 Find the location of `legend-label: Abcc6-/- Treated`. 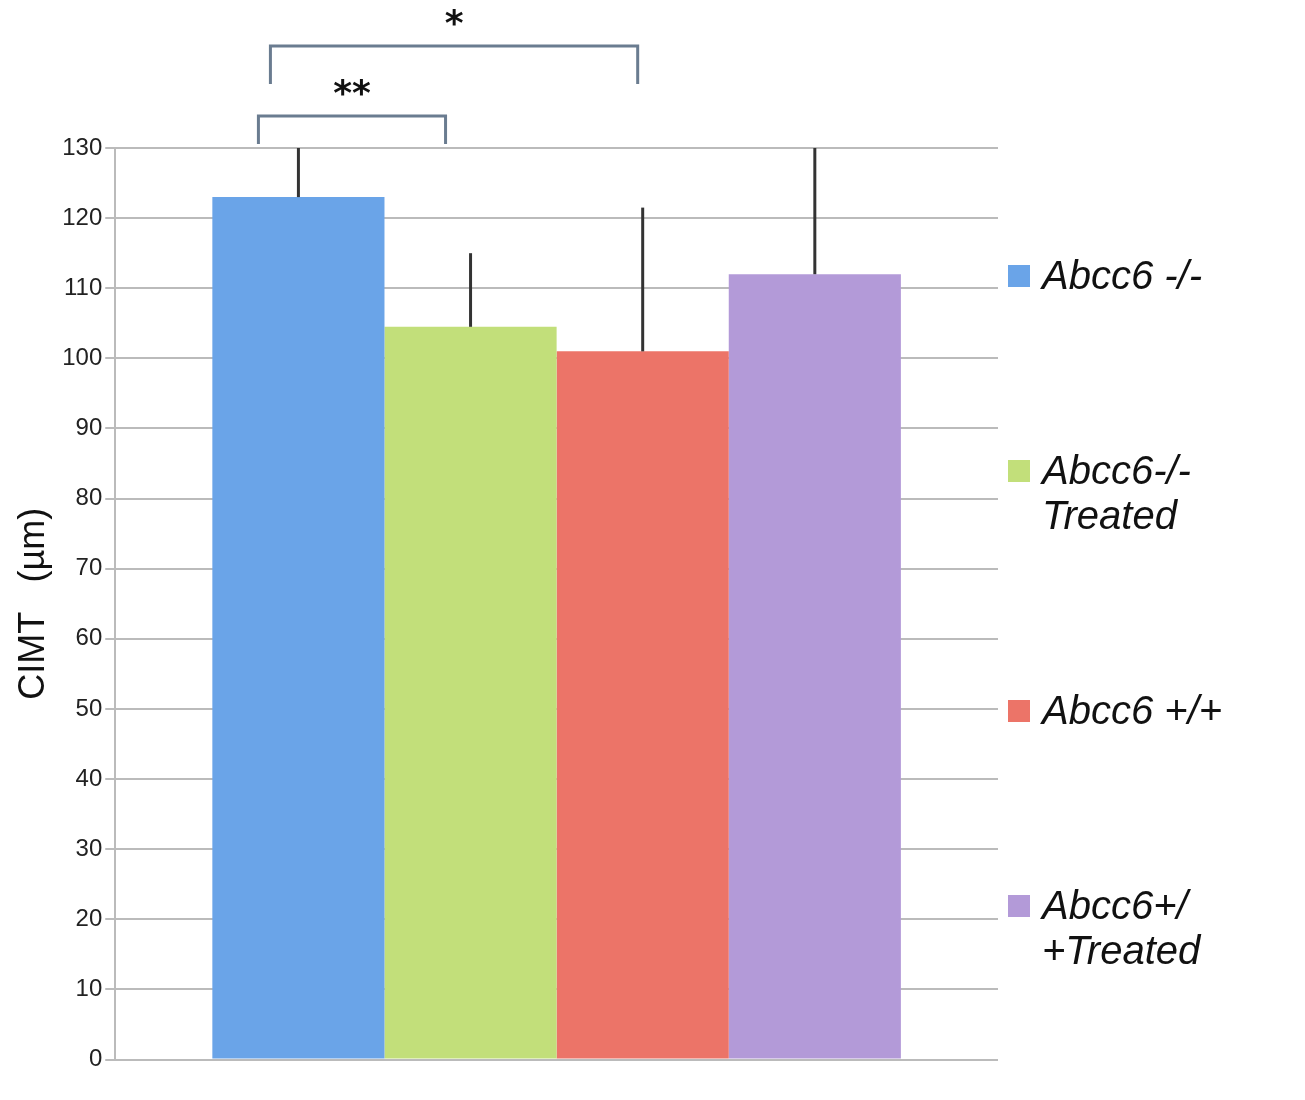

legend-label: Abcc6-/- Treated is located at coordinates (1117, 493).